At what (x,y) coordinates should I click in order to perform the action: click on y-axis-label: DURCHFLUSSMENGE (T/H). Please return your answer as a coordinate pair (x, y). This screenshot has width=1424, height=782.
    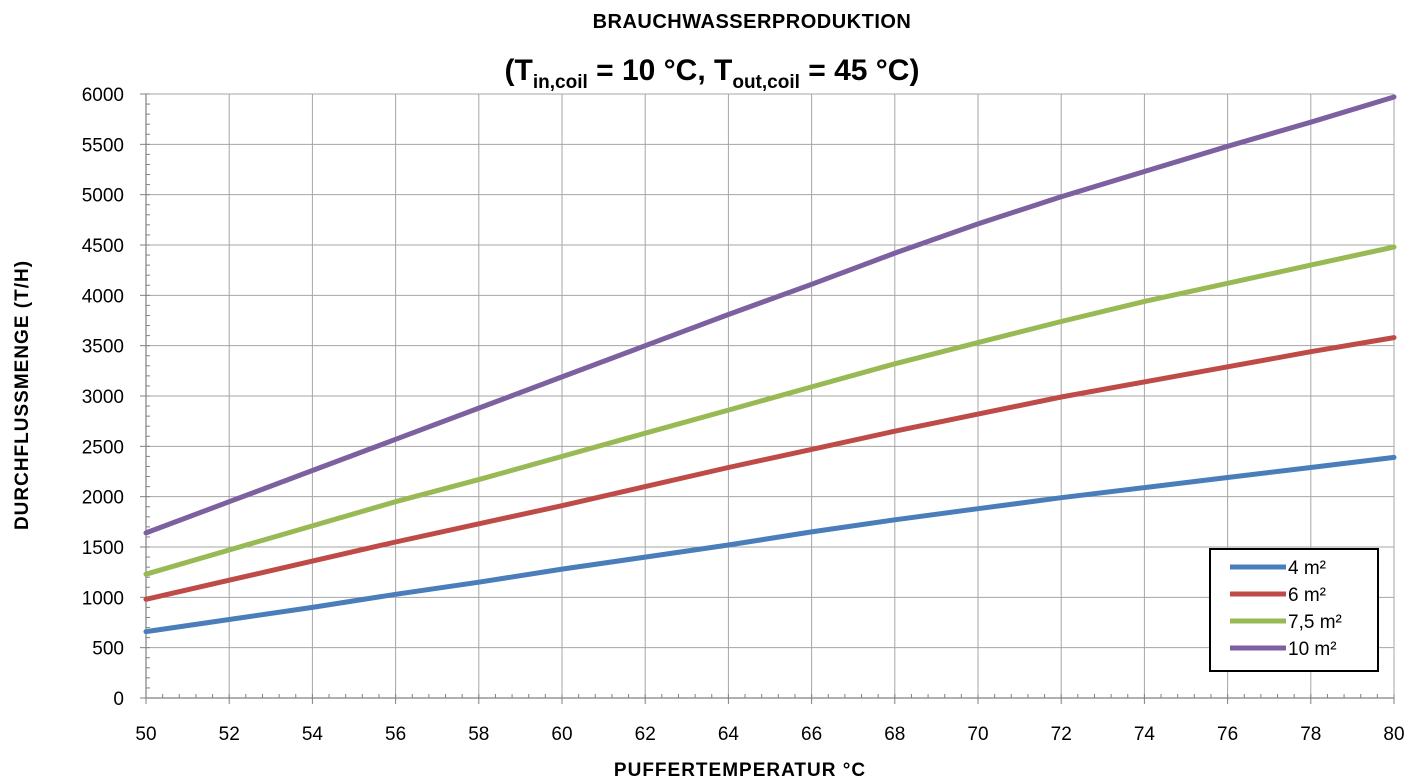
    Looking at the image, I should click on (22, 395).